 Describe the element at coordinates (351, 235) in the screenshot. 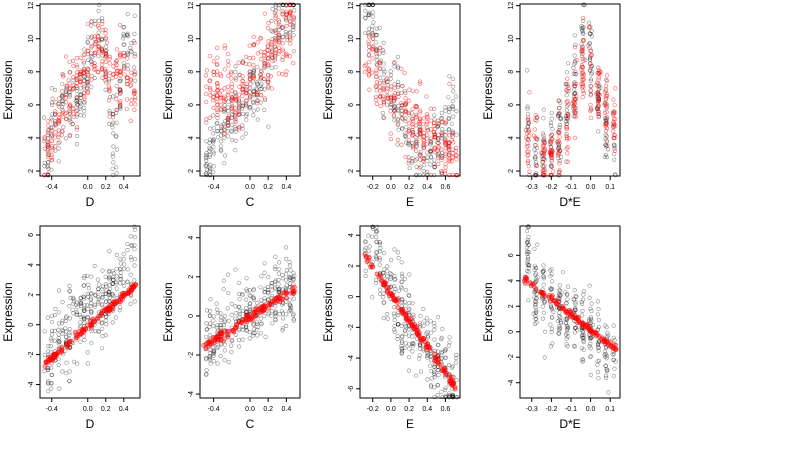

I see `y-tick-label: 4` at that location.